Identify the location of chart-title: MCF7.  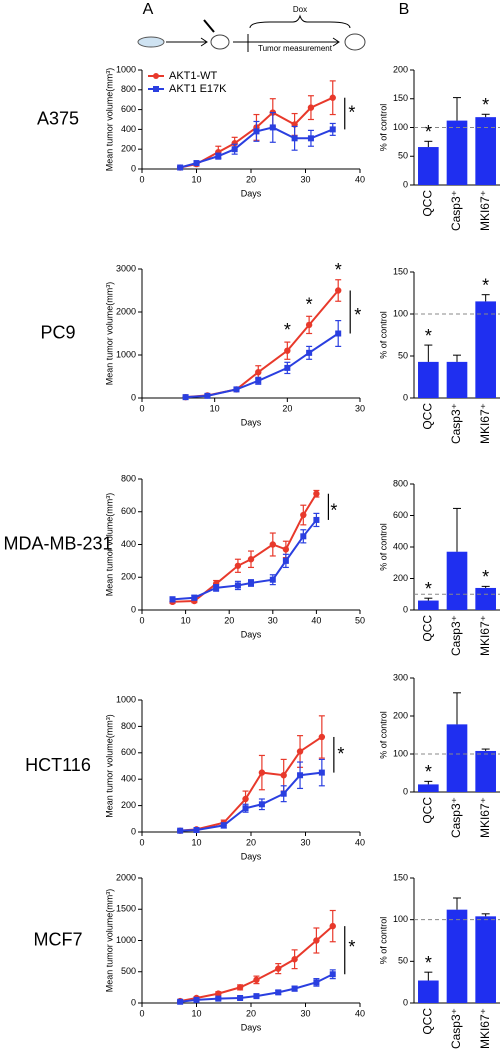
(58, 939).